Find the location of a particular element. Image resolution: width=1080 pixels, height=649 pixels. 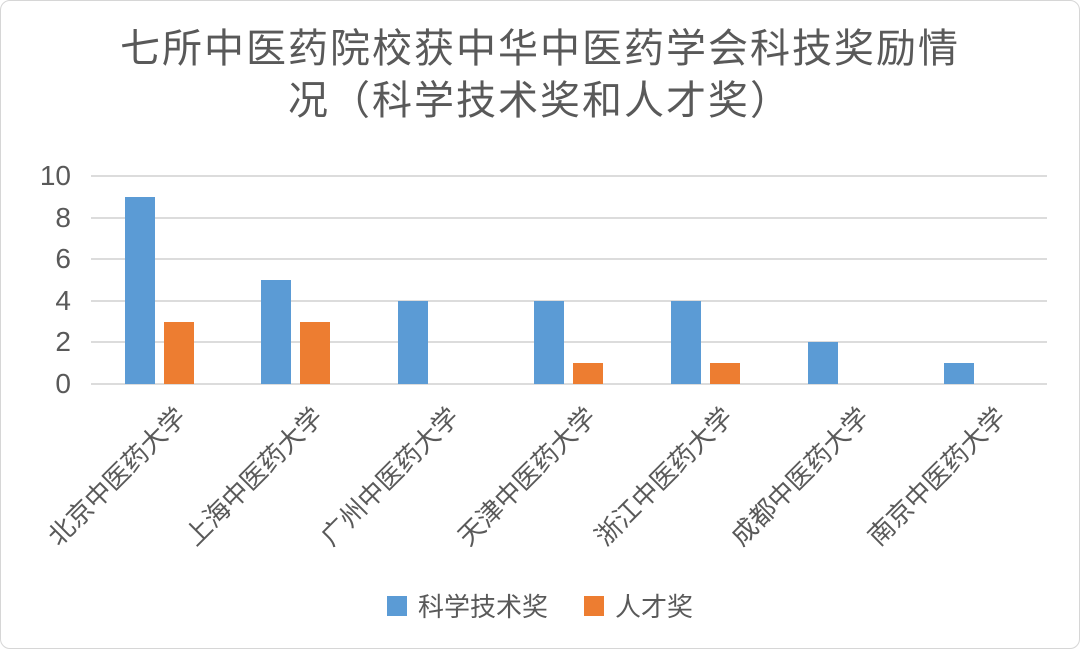

bar-科学技术奖-北京中医药大学 is located at coordinates (139, 290).